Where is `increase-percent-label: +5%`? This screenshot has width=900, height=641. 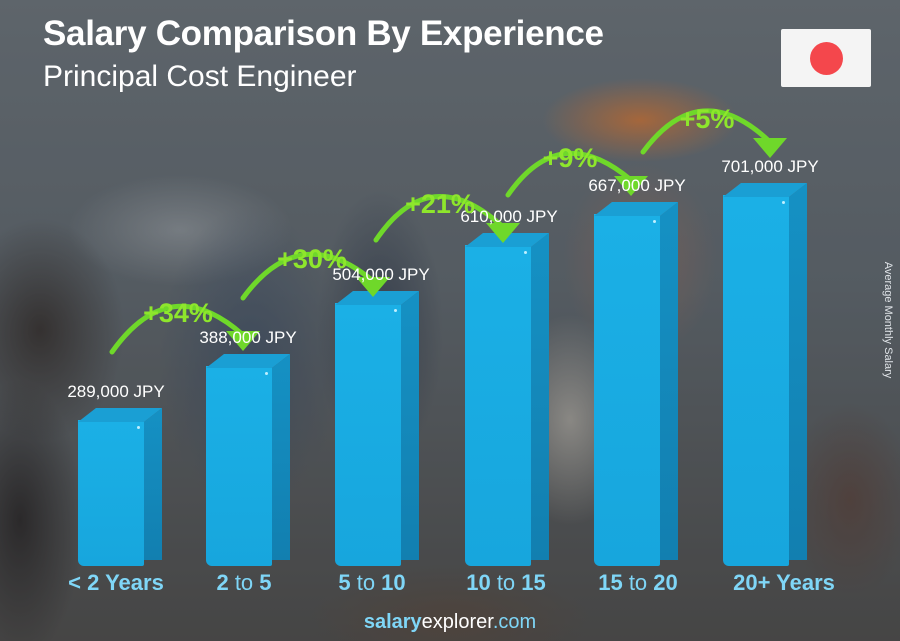
increase-percent-label: +5% is located at coordinates (707, 119).